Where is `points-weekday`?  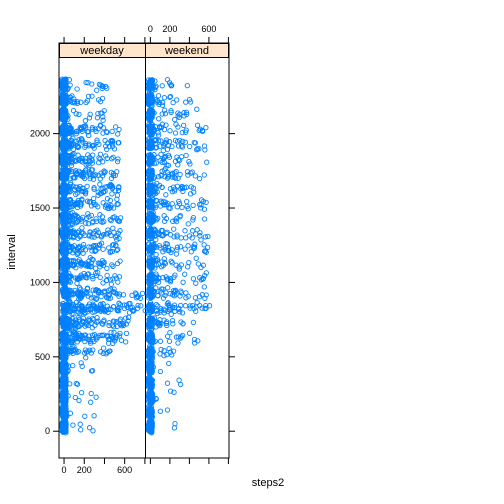 points-weekday is located at coordinates (103, 256).